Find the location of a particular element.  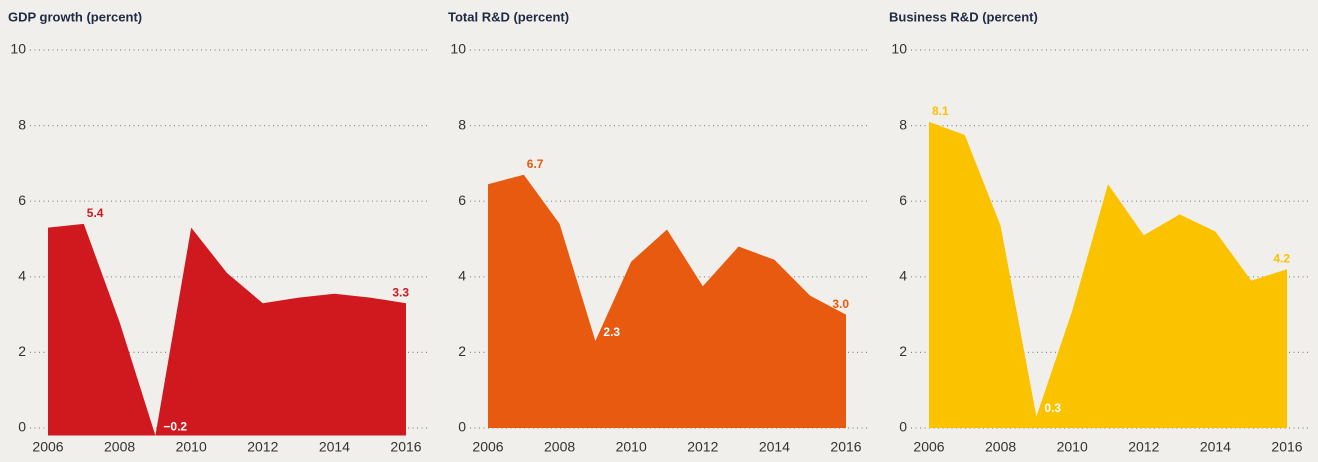

data-label: 4.2 is located at coordinates (1281, 258).